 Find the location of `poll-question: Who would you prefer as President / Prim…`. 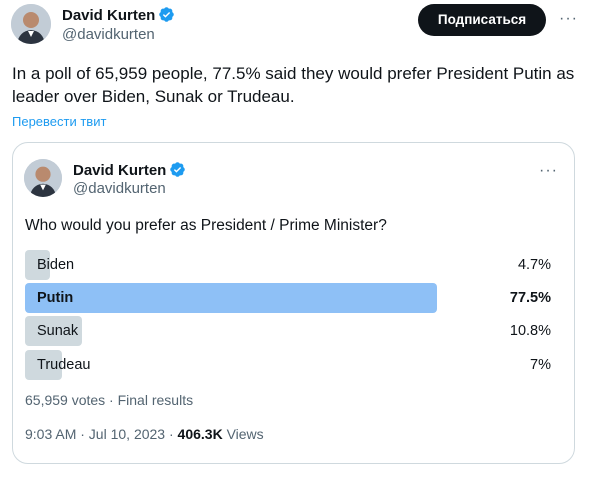

poll-question: Who would you prefer as President / Prim… is located at coordinates (206, 225).